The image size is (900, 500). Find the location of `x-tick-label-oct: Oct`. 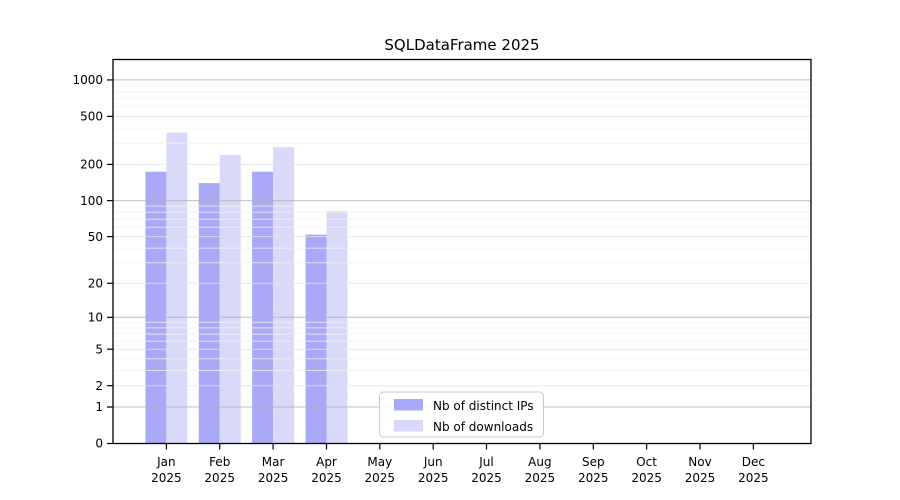

x-tick-label-oct: Oct is located at coordinates (646, 462).